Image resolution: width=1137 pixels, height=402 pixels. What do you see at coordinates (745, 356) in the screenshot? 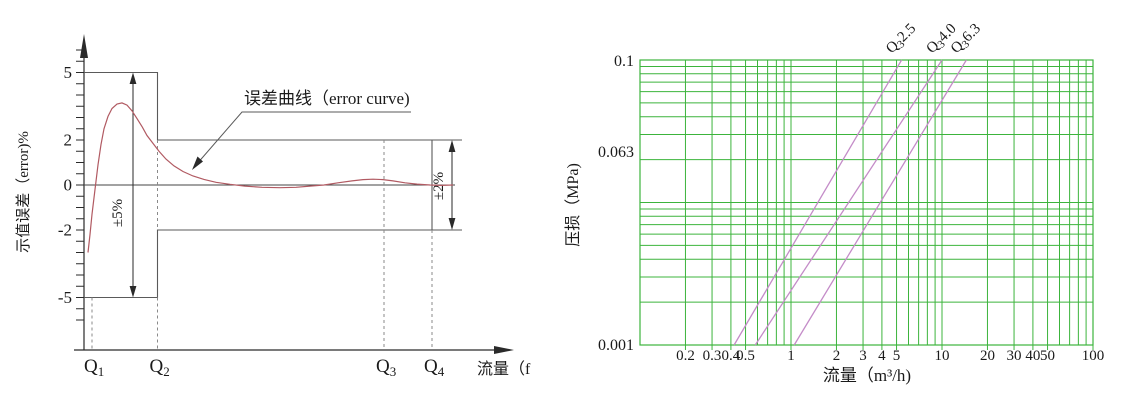
I see `x-tick-label: 0.5` at bounding box center [745, 356].